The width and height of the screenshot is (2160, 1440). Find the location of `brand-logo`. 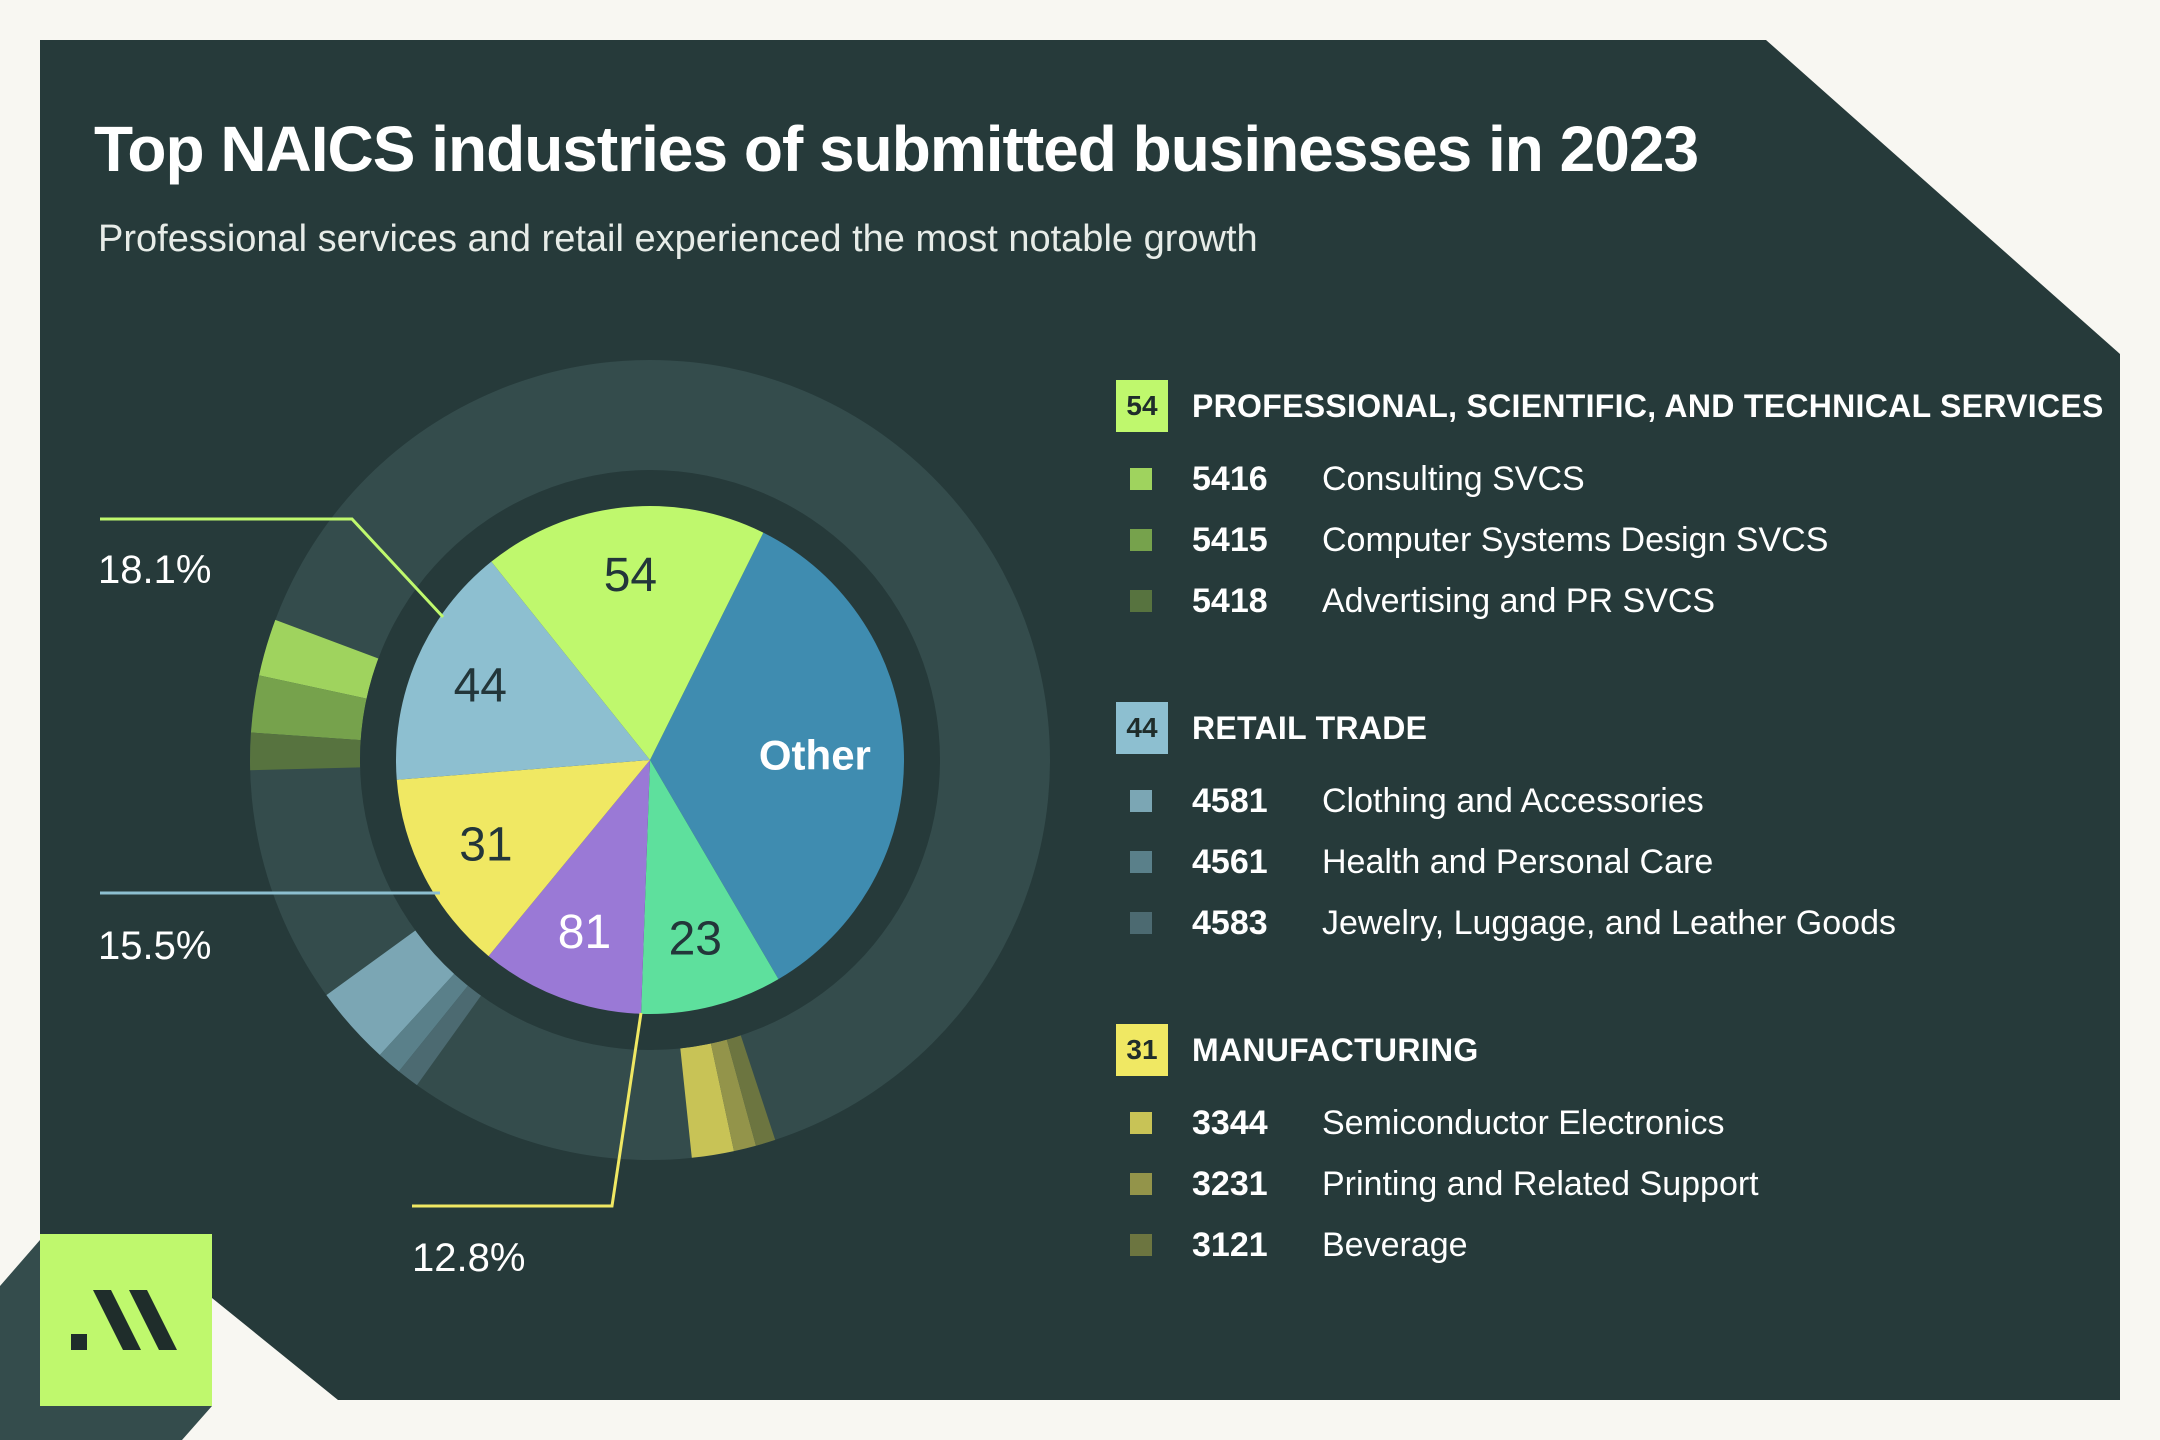

brand-logo is located at coordinates (126, 1320).